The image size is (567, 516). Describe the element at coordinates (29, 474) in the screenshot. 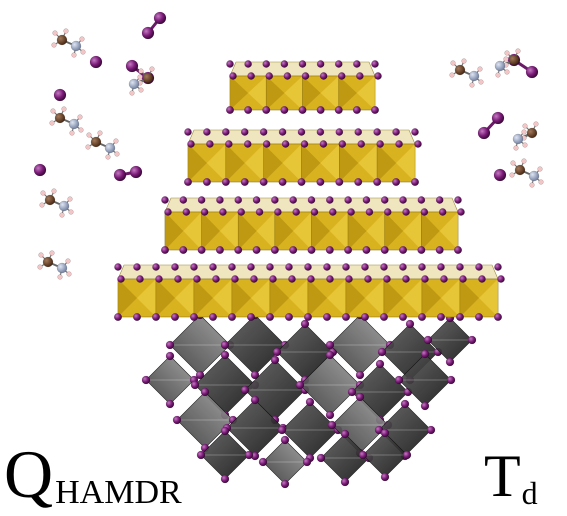

I see `label-left-main: Q` at that location.